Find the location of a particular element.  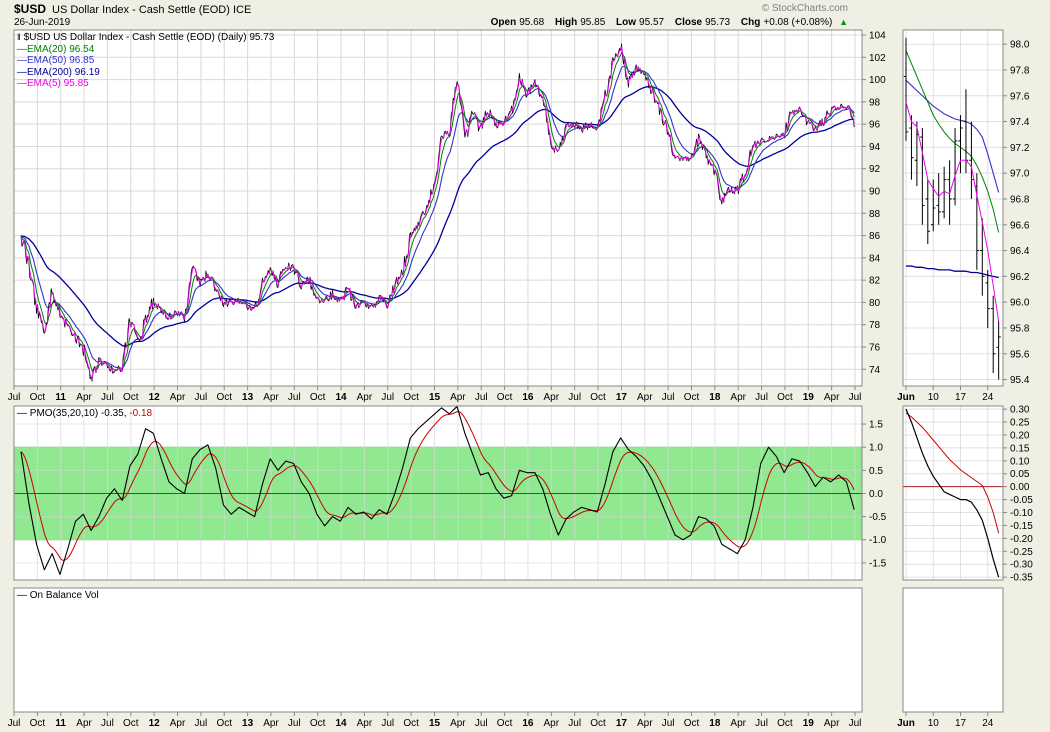

svg-text: 14 is located at coordinates (341, 397).